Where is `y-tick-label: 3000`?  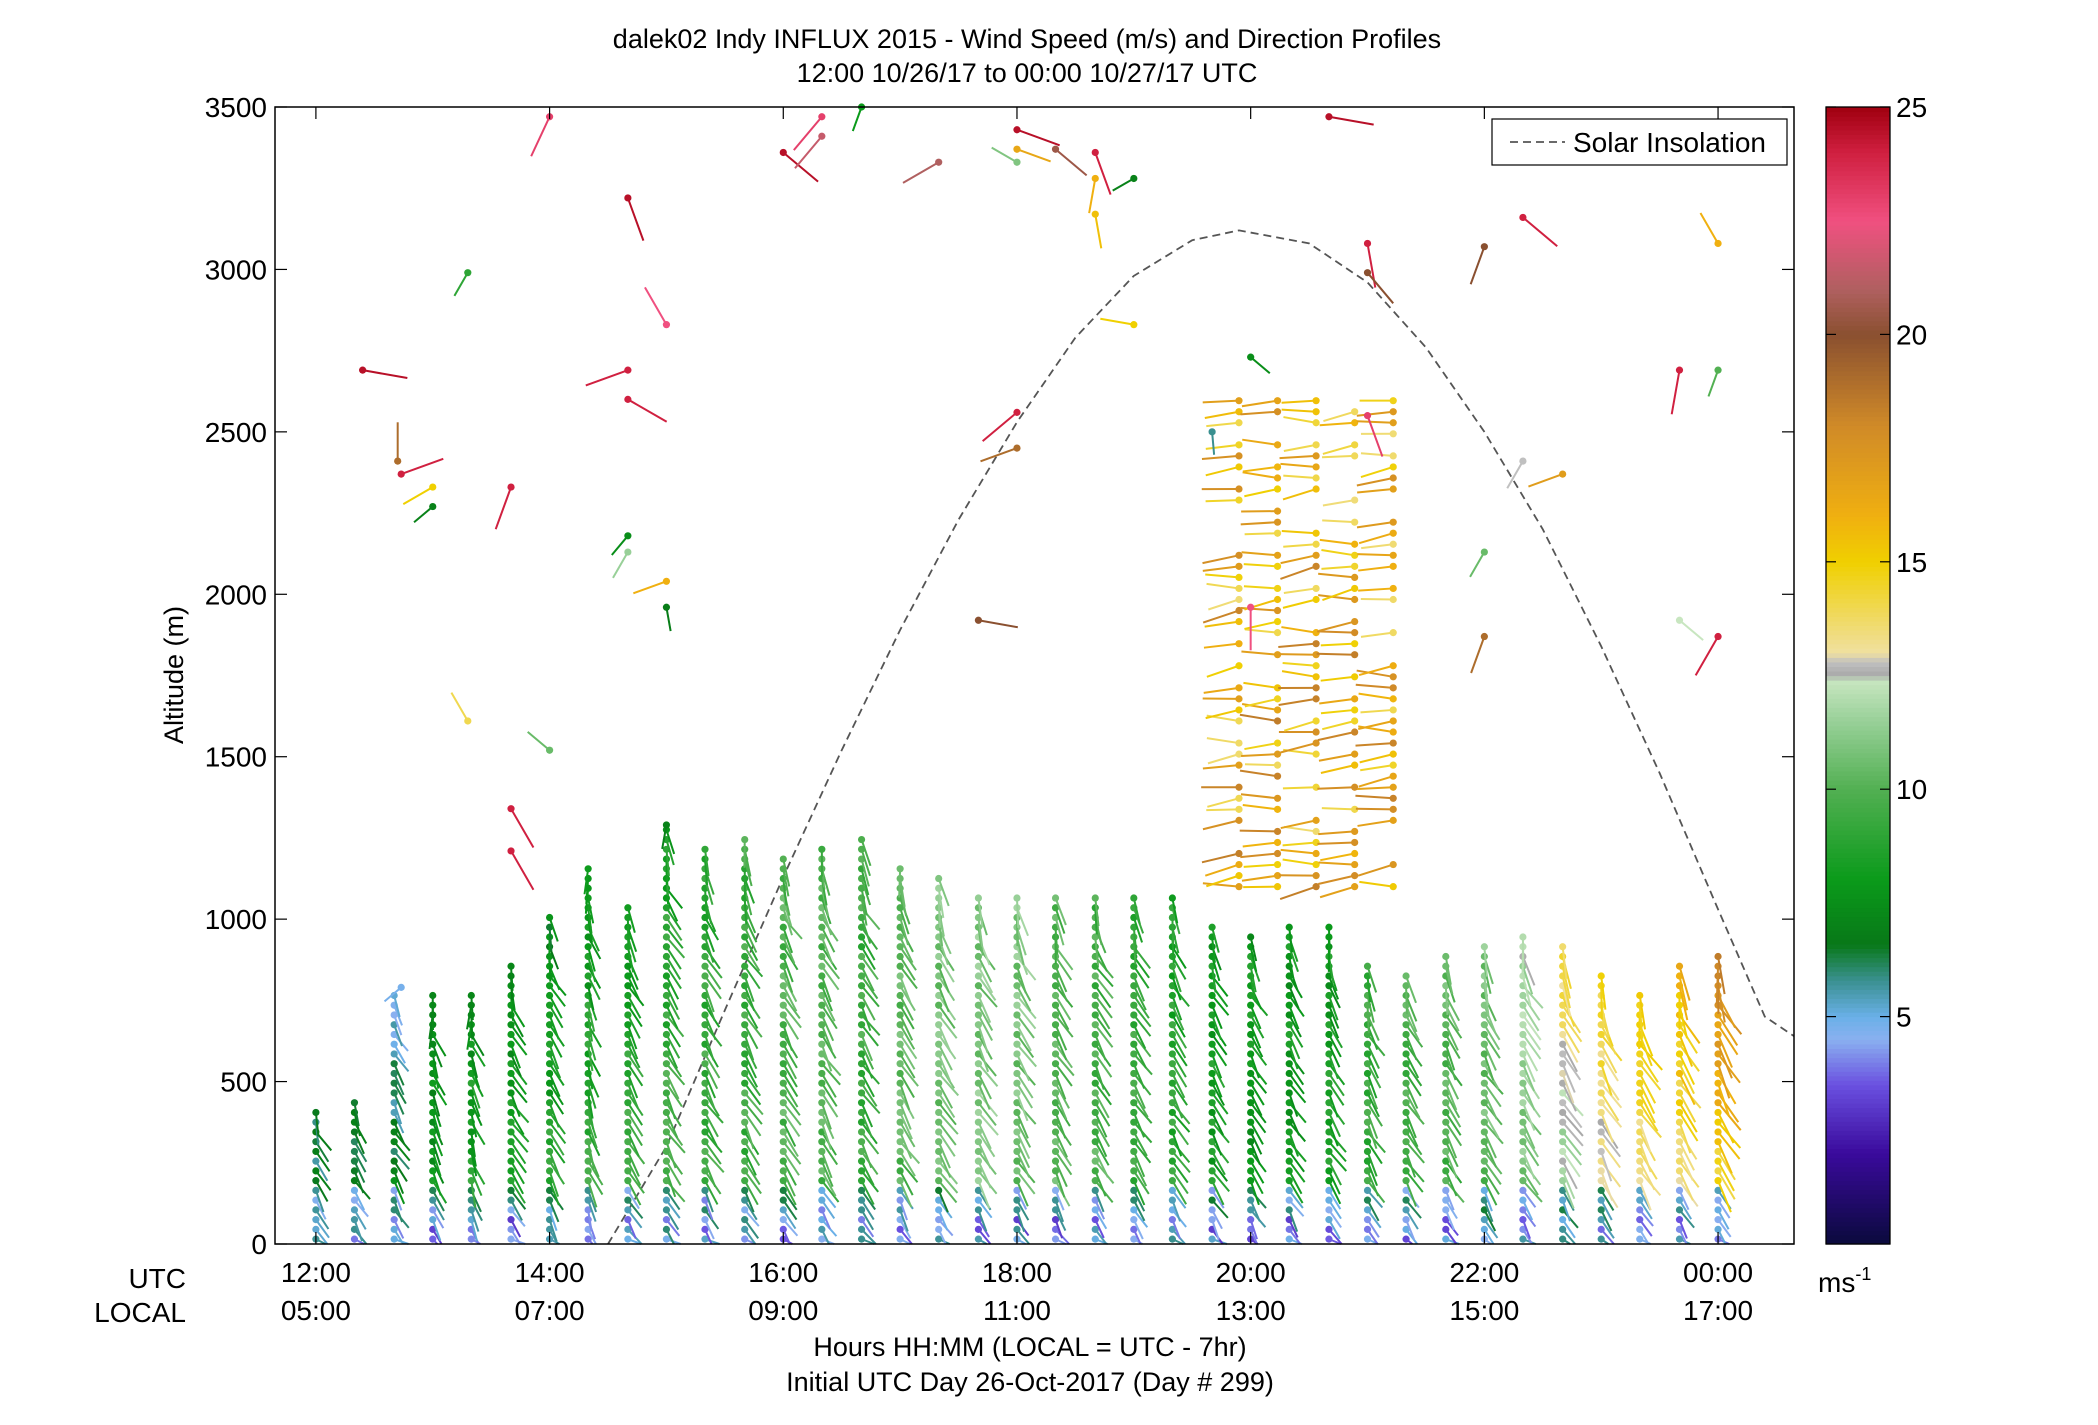 y-tick-label: 3000 is located at coordinates (236, 269).